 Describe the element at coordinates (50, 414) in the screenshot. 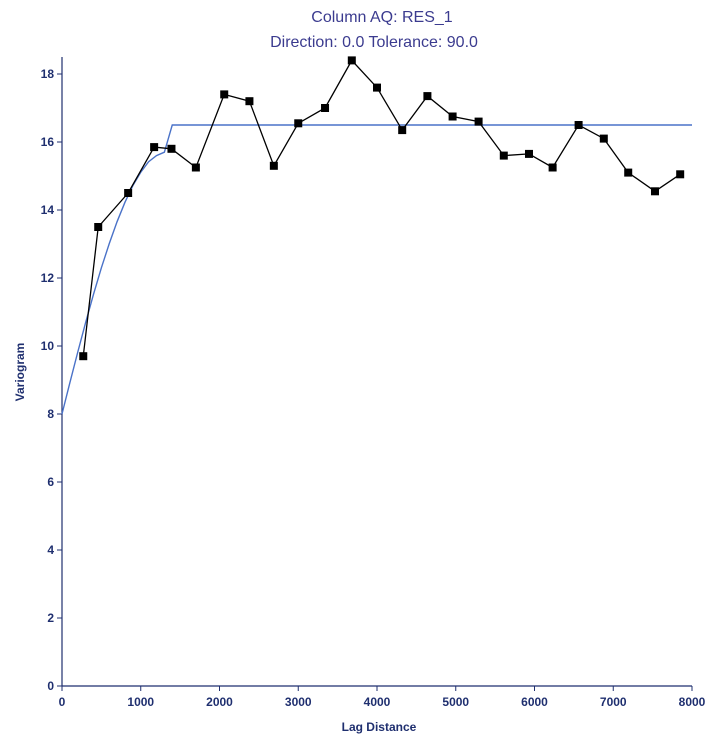

I see `y-tick-label: 8` at that location.